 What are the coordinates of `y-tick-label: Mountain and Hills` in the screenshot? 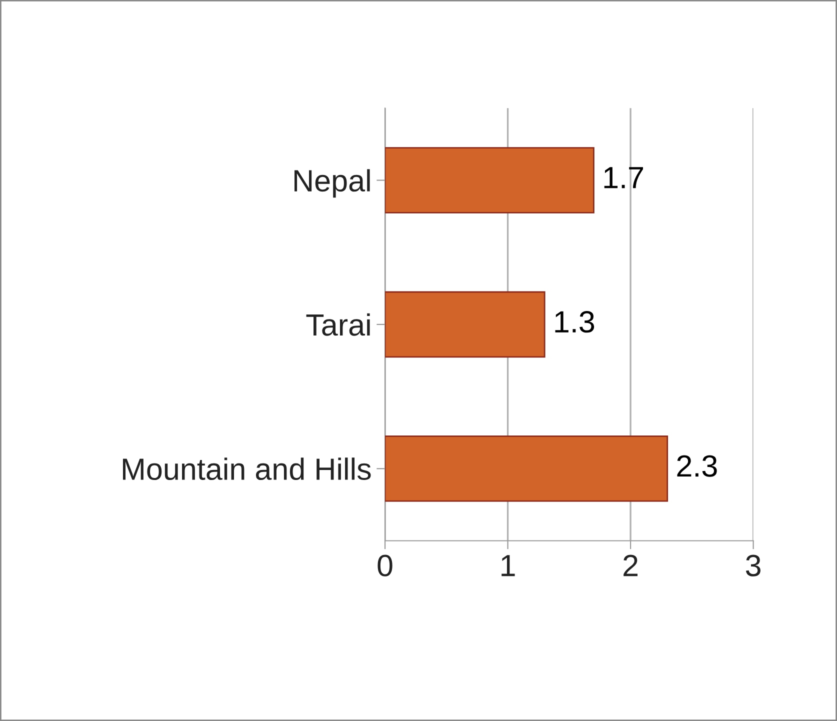 It's located at (246, 469).